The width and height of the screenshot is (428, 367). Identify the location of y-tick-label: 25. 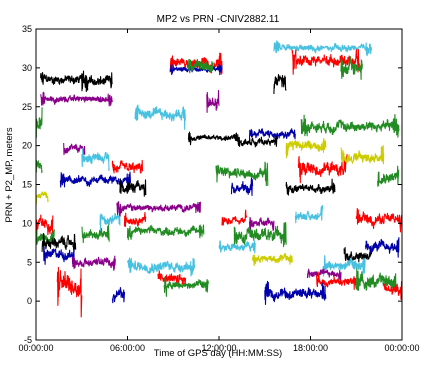
(27, 107).